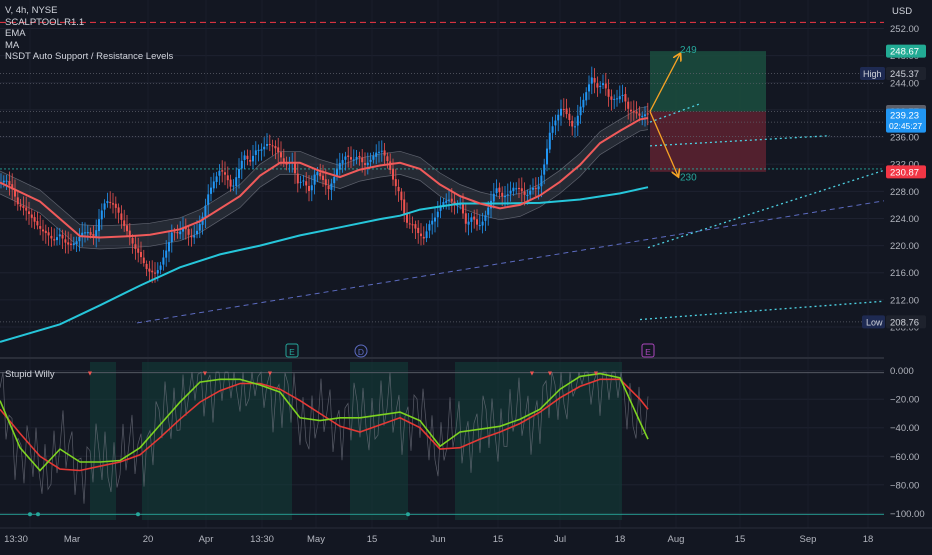  I want to click on take-profit-tag: 248.67, so click(904, 52).